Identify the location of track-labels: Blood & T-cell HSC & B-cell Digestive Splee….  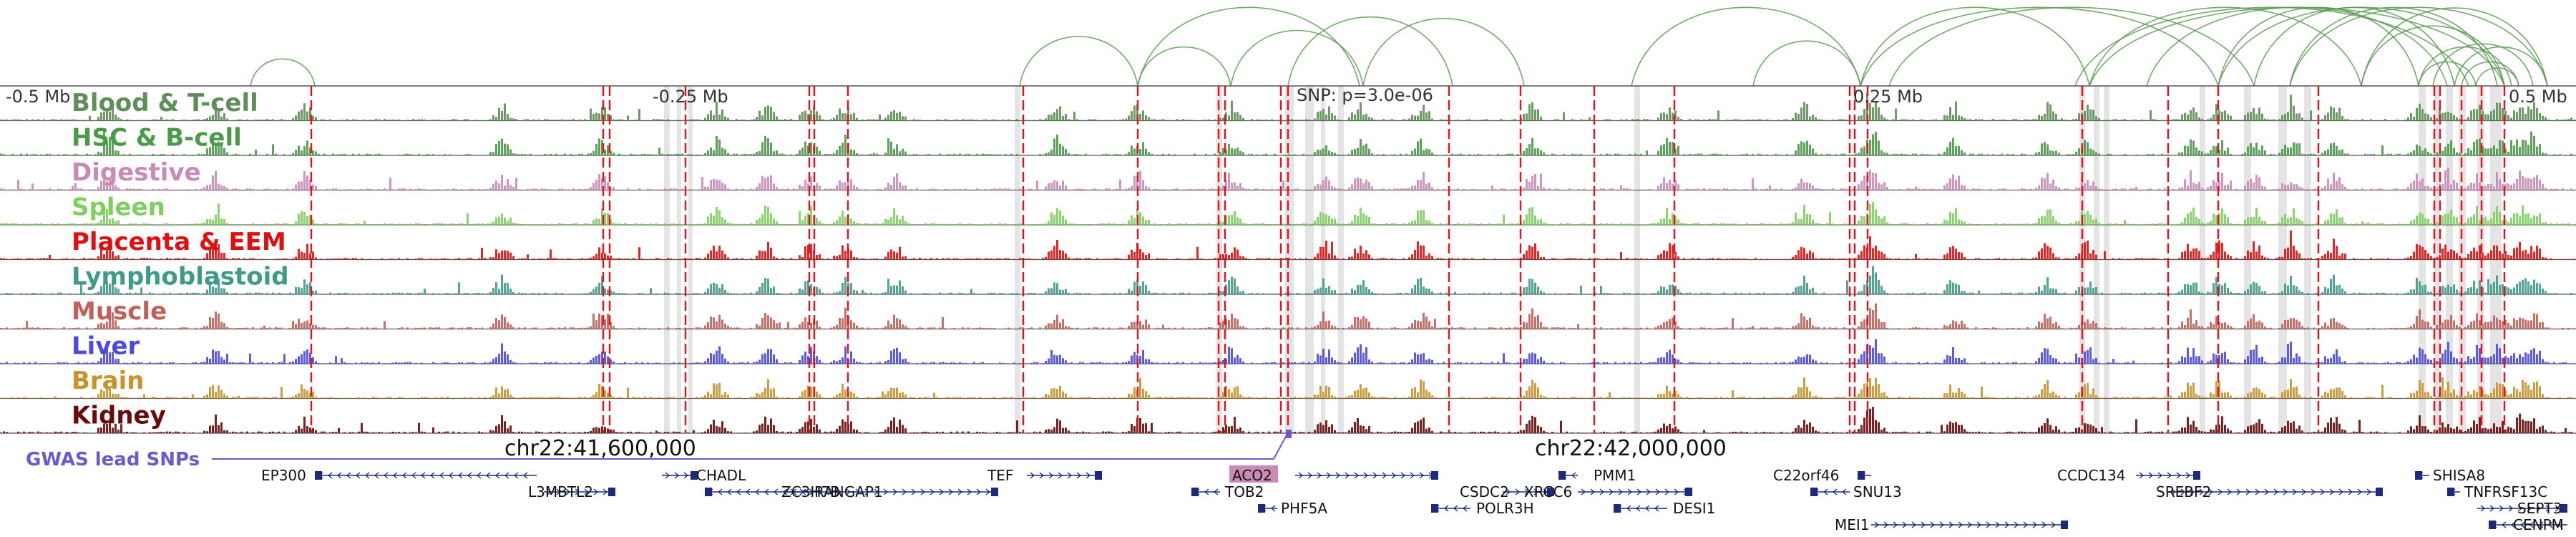
(180, 259).